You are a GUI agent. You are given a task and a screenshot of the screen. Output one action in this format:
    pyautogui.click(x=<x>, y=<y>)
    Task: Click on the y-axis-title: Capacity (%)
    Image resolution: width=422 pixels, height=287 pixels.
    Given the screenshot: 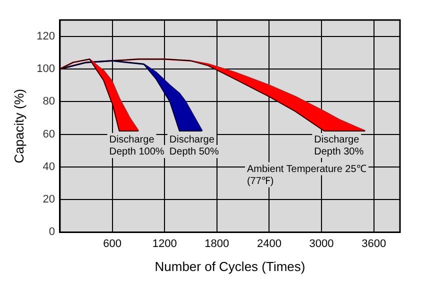 What is the action you would take?
    pyautogui.click(x=18, y=126)
    